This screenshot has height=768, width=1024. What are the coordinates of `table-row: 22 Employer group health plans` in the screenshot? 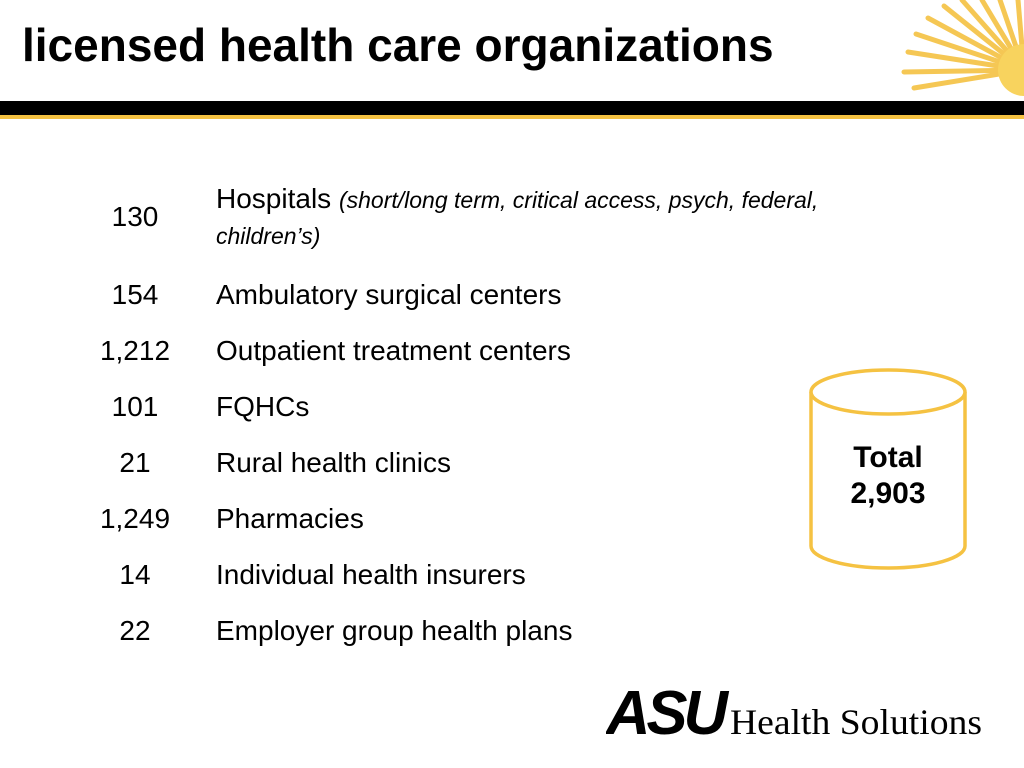 It's located at (400, 643).